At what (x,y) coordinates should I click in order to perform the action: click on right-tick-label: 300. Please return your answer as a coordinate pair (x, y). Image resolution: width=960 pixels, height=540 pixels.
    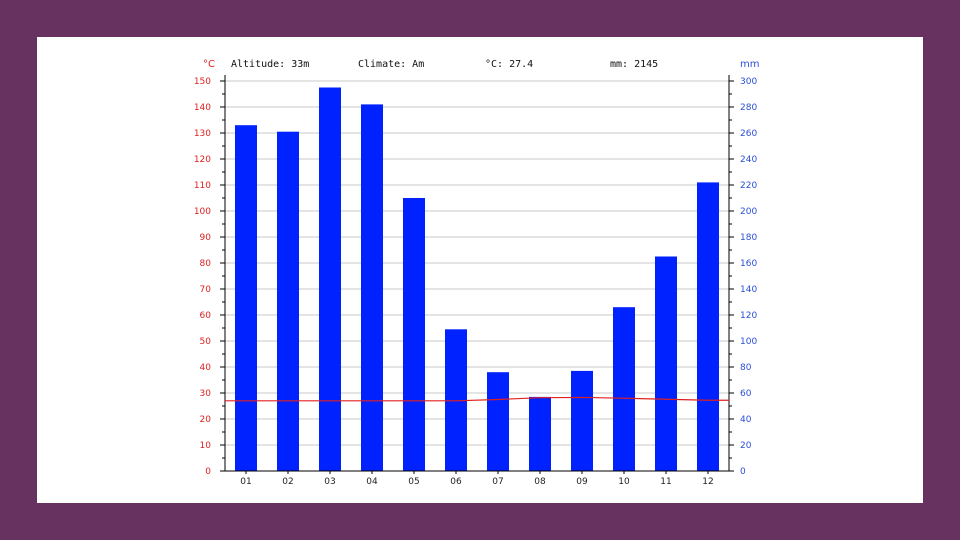
    Looking at the image, I should click on (748, 82).